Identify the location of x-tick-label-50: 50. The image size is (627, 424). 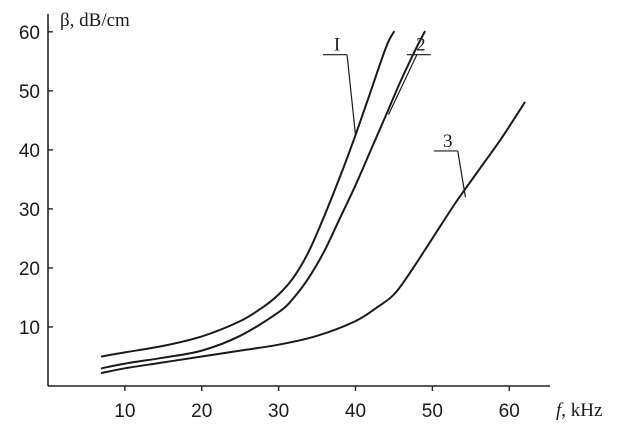
(432, 411).